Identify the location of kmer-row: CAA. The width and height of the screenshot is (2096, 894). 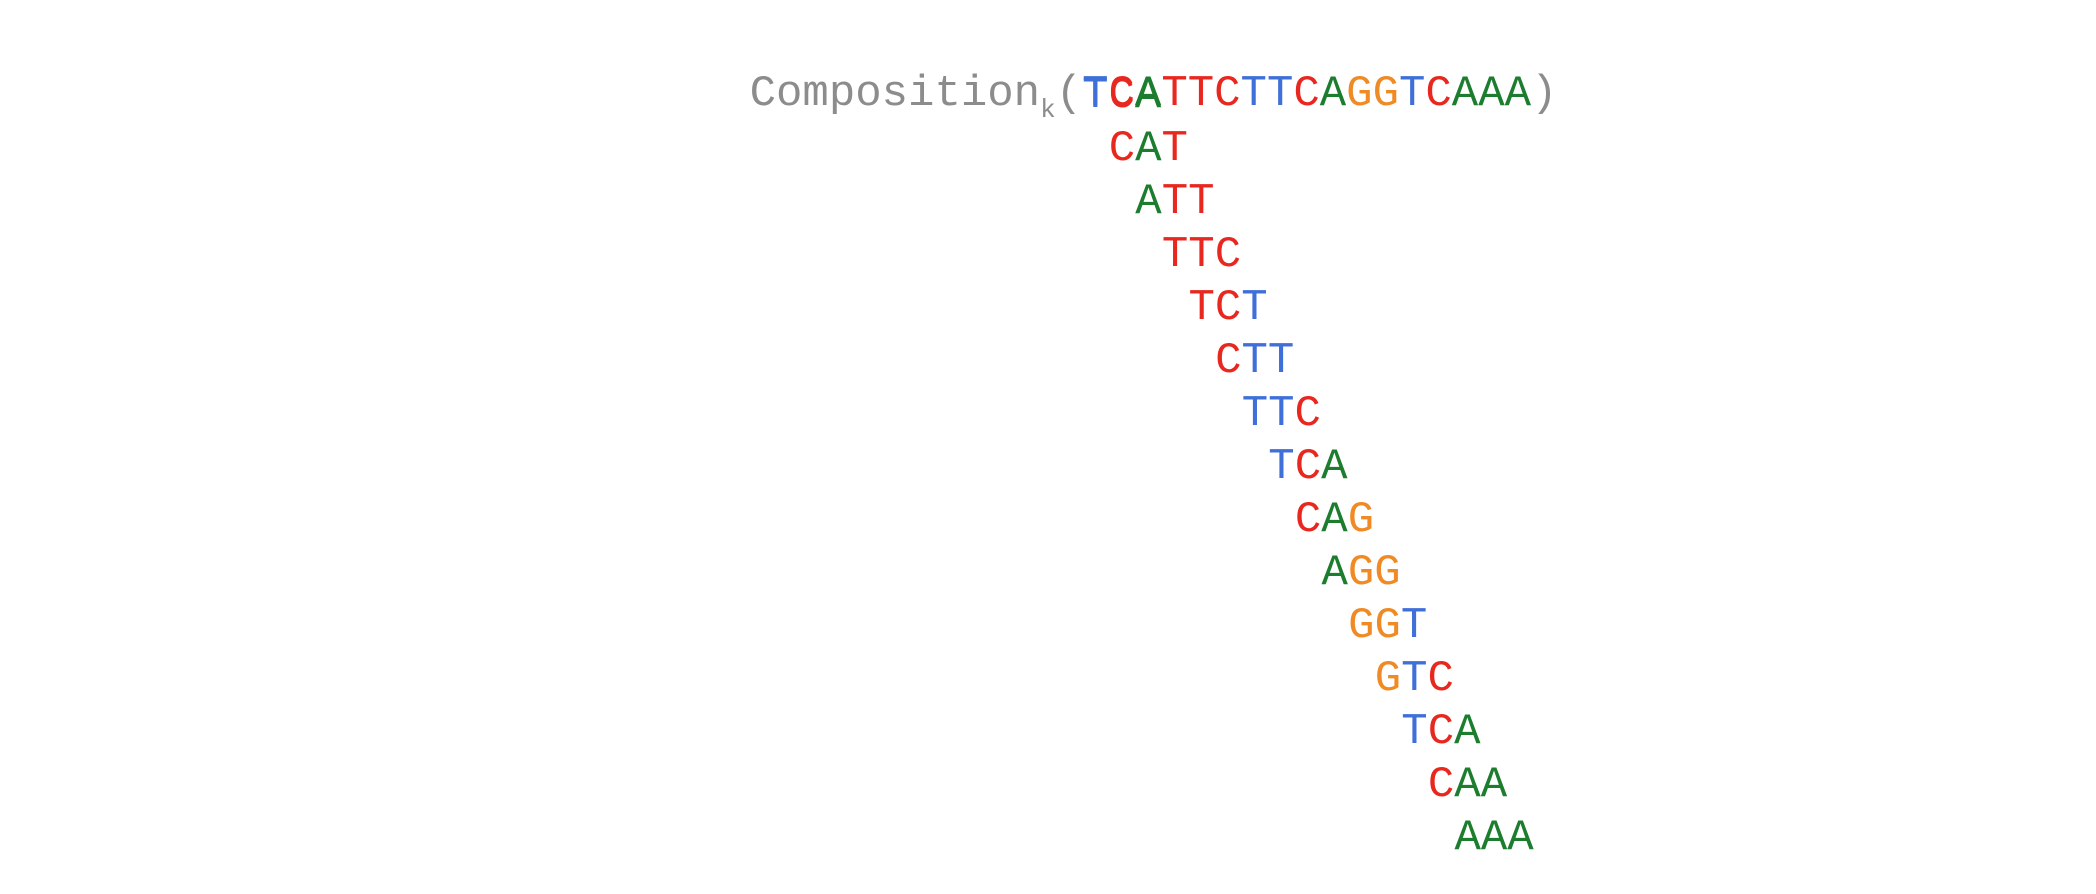
(1467, 785).